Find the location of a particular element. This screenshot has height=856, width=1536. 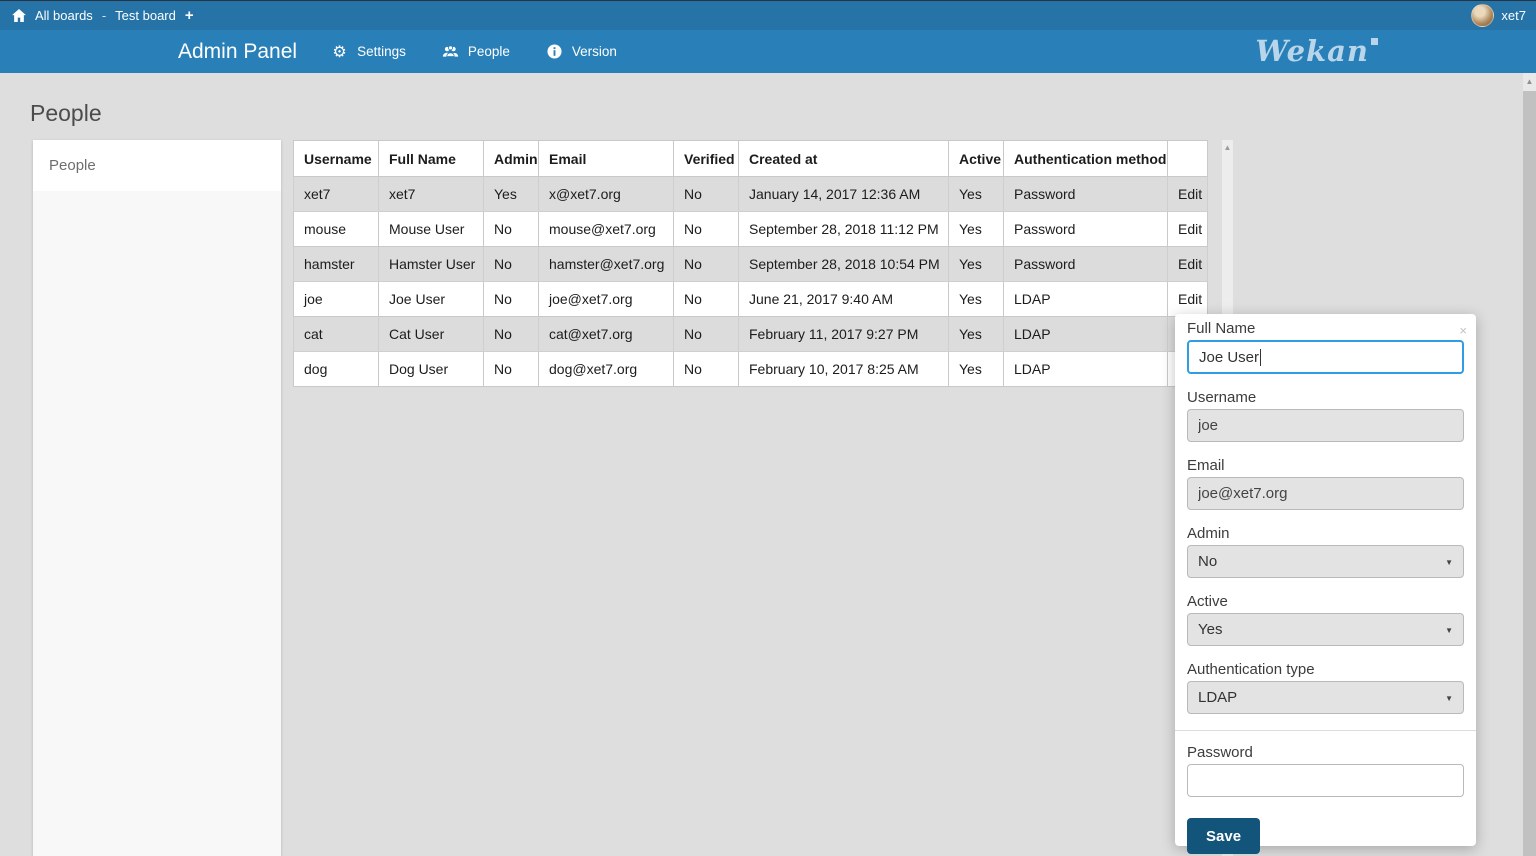

column-header-verified: Verified is located at coordinates (706, 158).